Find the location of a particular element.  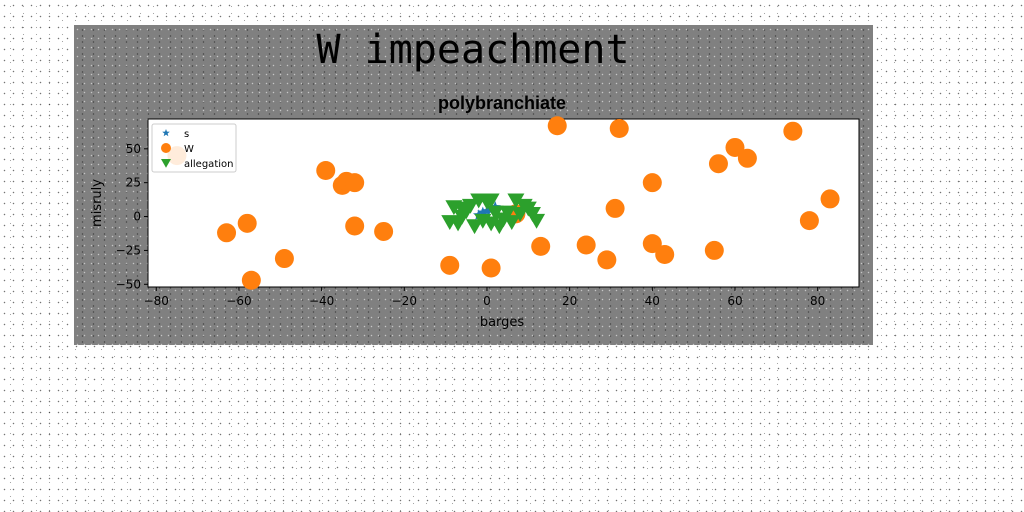

legend-marker-s is located at coordinates (166, 133).